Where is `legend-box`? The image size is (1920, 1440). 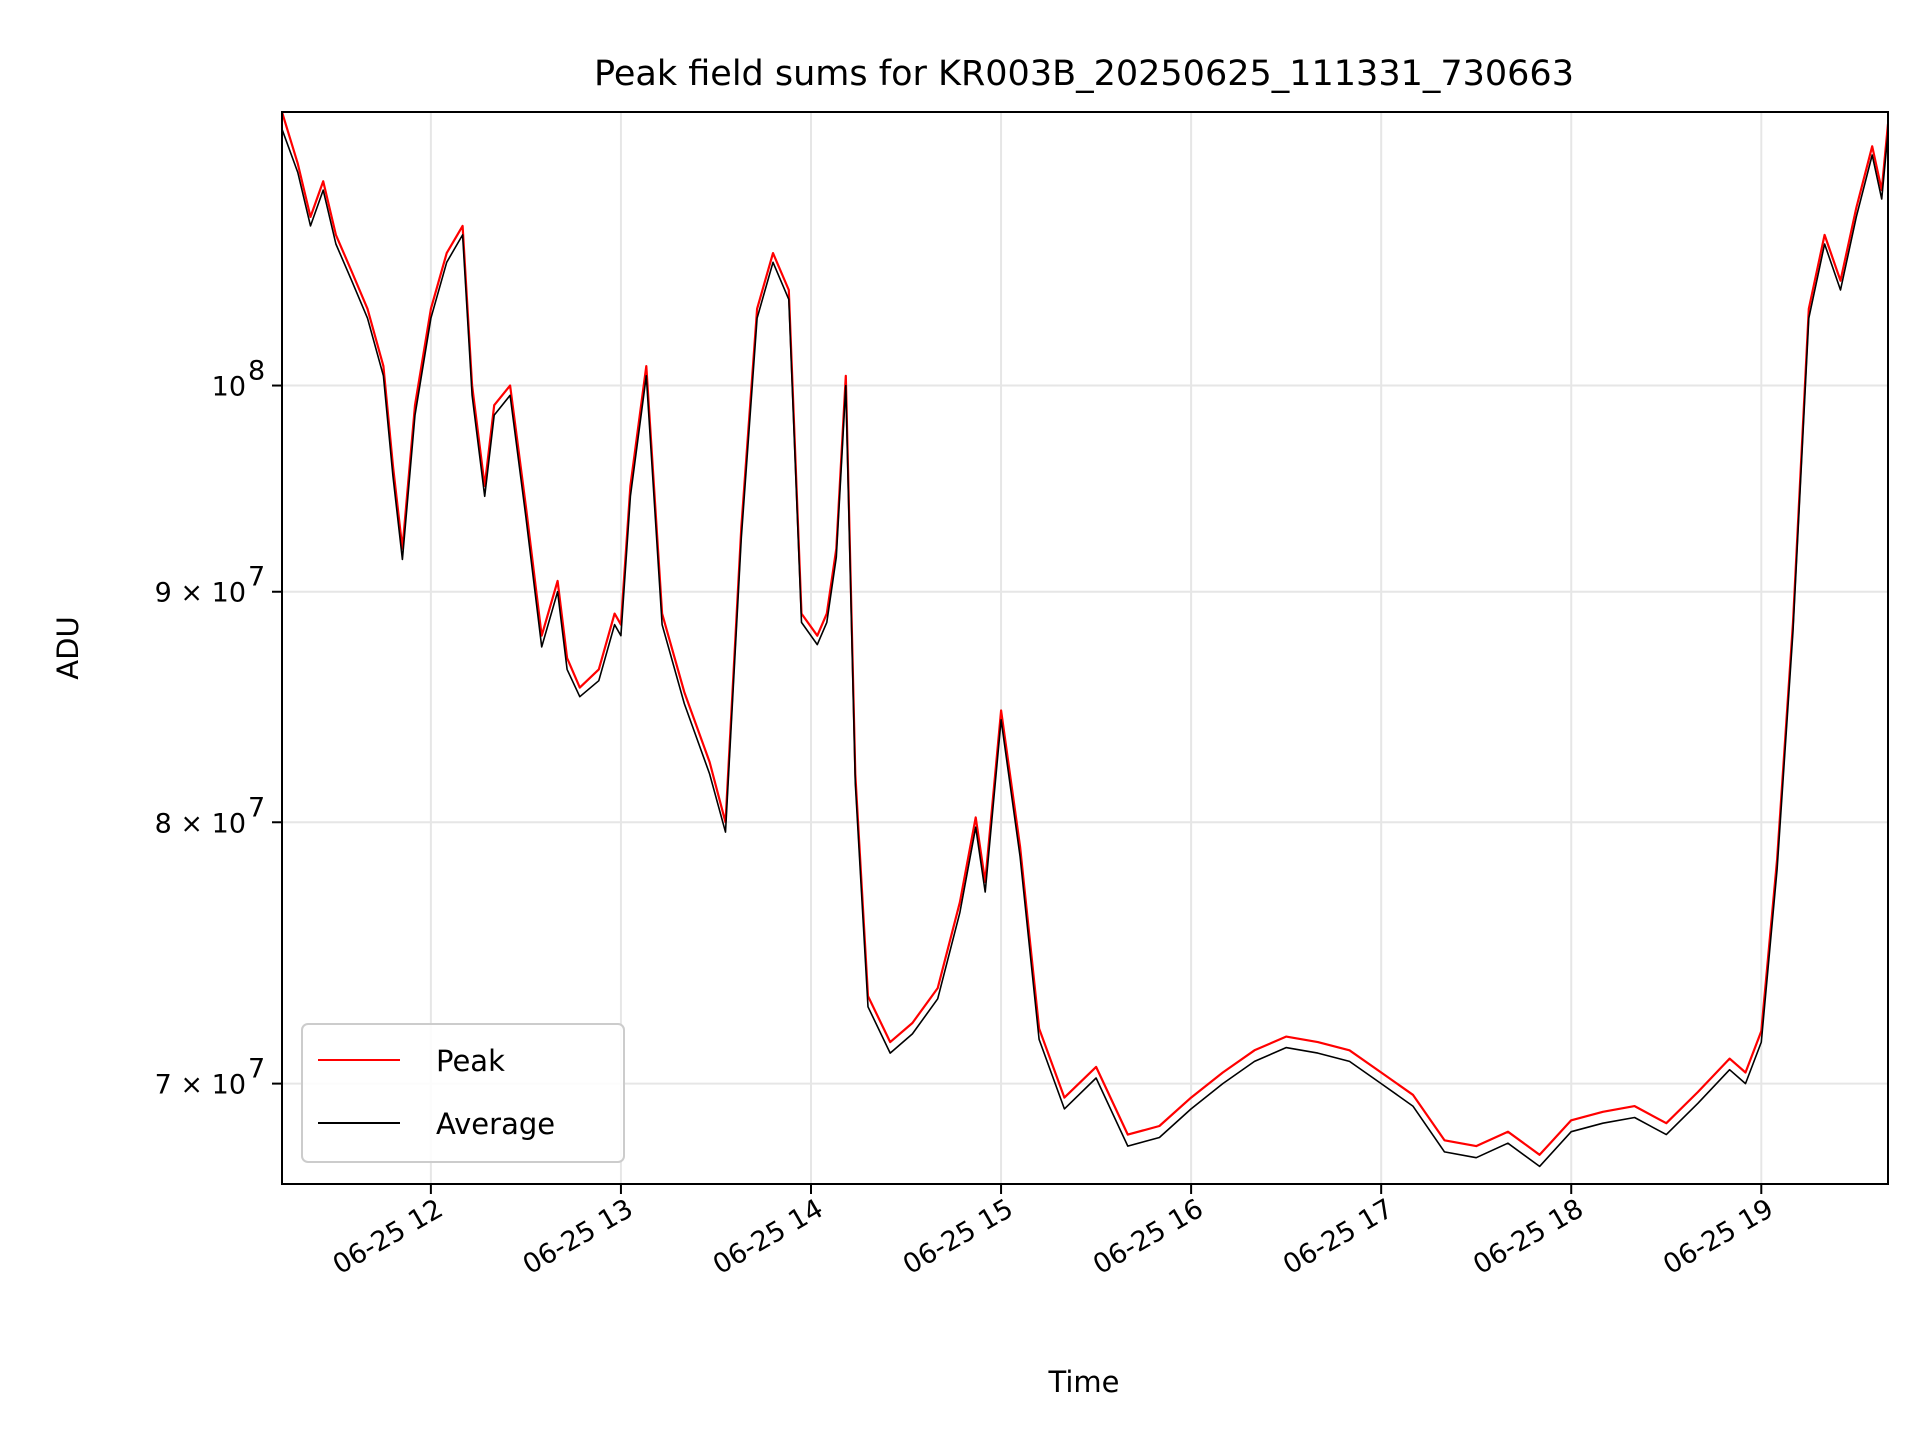
legend-box is located at coordinates (463, 1093).